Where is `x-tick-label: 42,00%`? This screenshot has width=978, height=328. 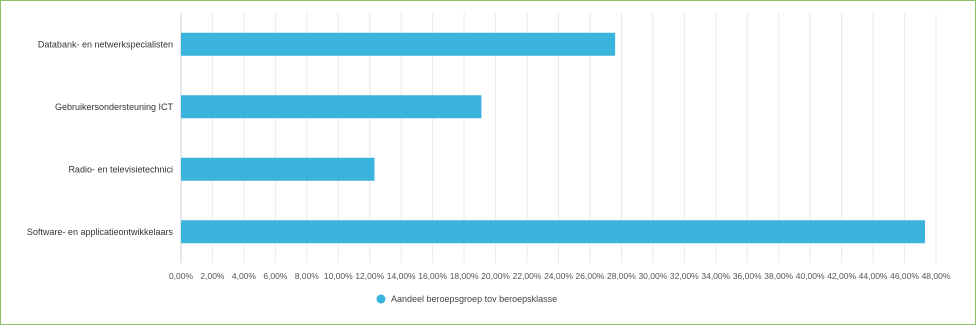
x-tick-label: 42,00% is located at coordinates (841, 276).